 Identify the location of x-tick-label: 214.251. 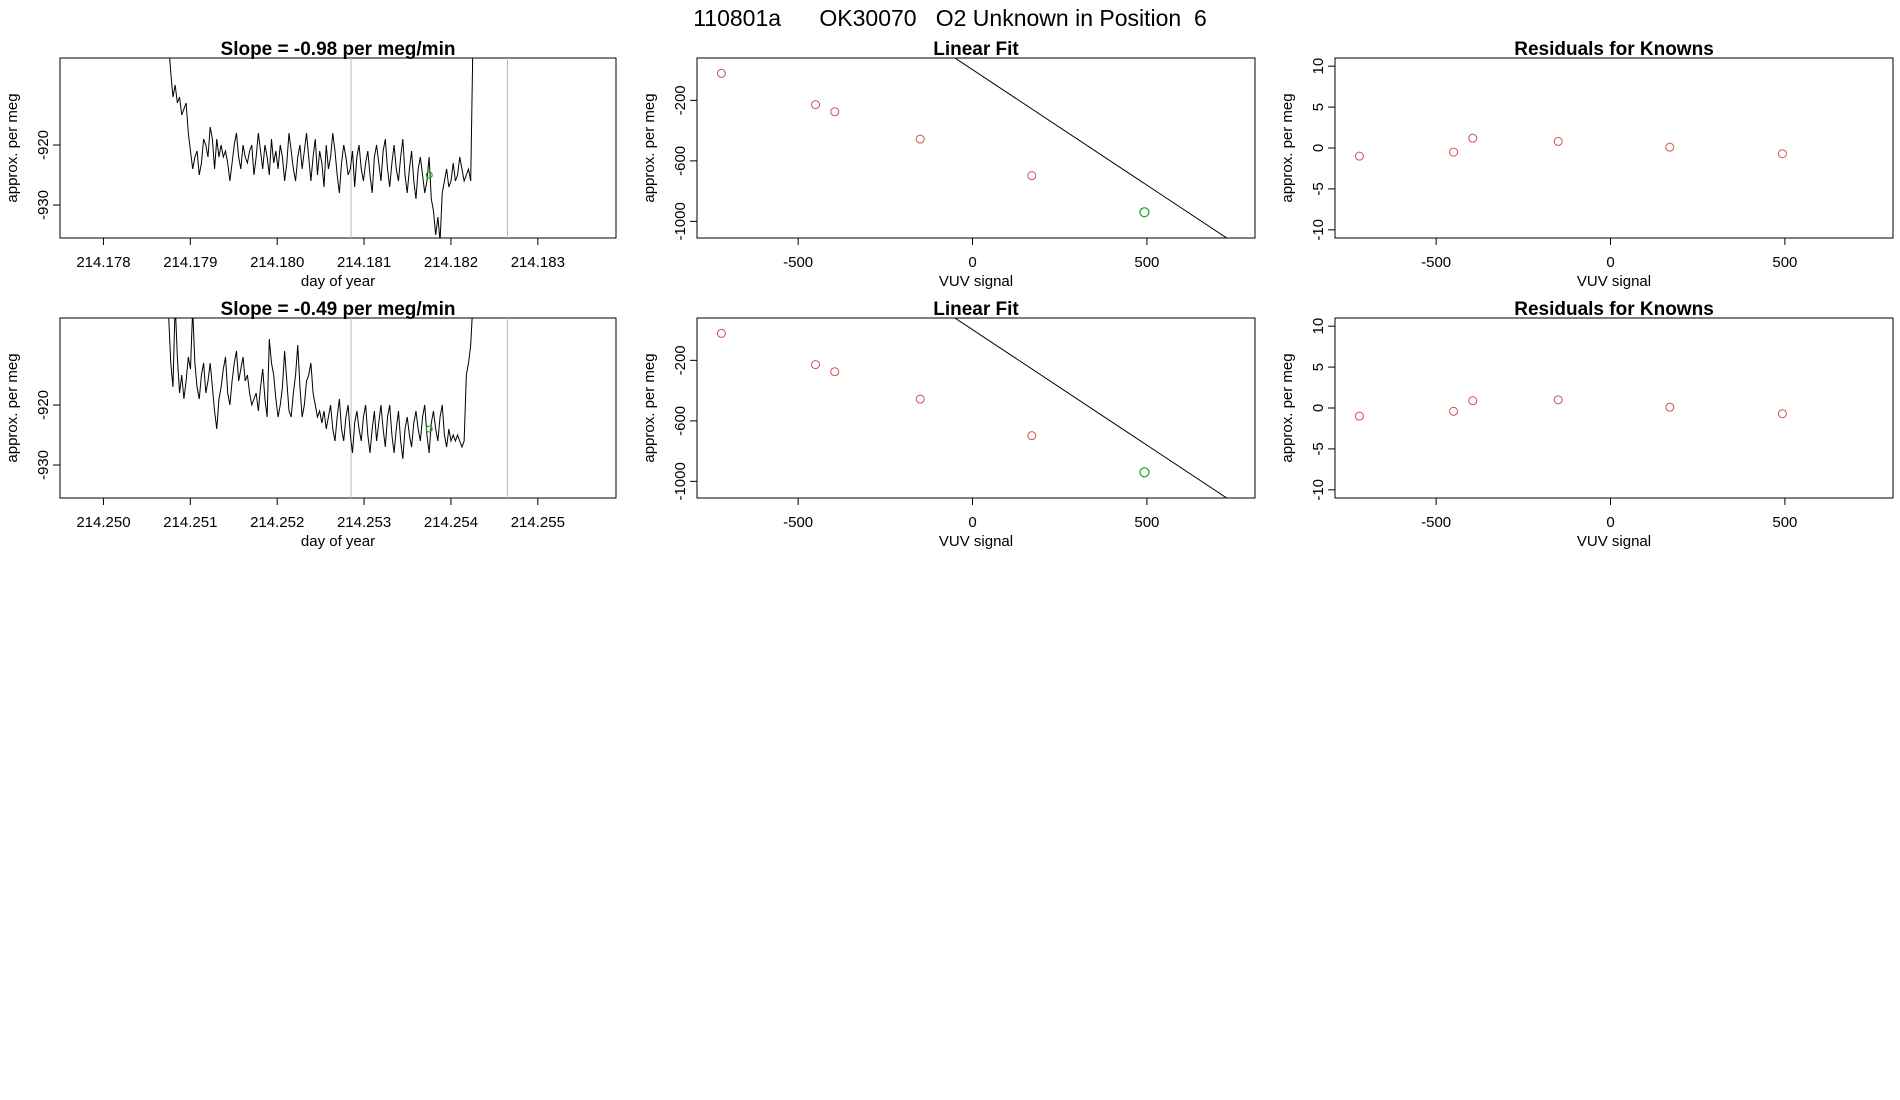
(190, 522).